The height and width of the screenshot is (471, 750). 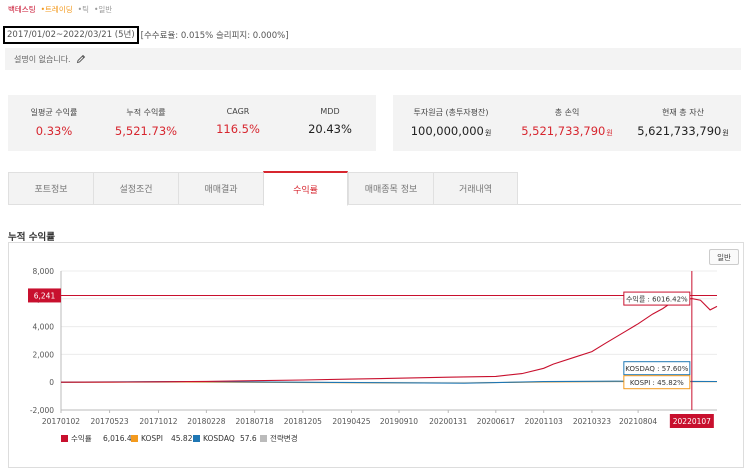 What do you see at coordinates (724, 257) in the screenshot?
I see `normal-view-button: 일반` at bounding box center [724, 257].